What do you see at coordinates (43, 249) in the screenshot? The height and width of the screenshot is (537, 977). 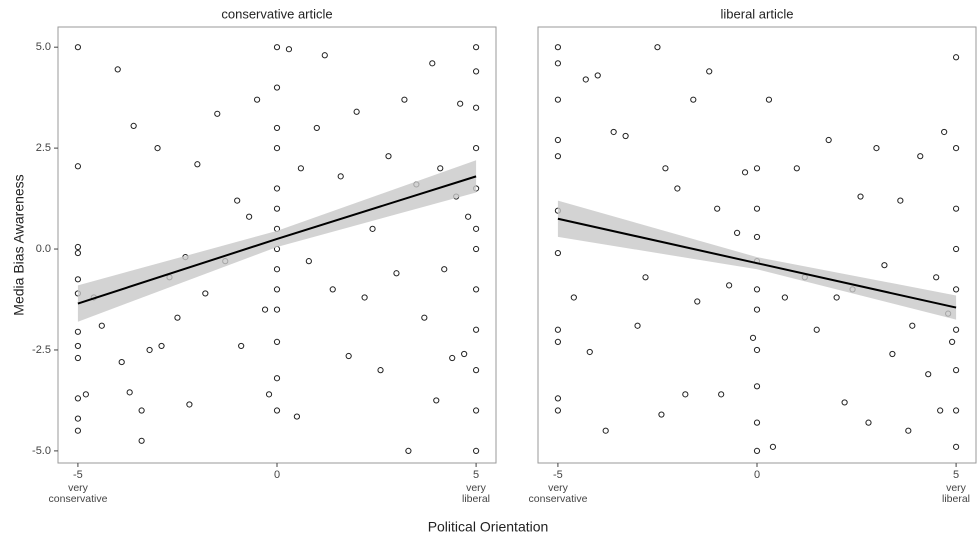 I see `y-tick-label: 0.0` at bounding box center [43, 249].